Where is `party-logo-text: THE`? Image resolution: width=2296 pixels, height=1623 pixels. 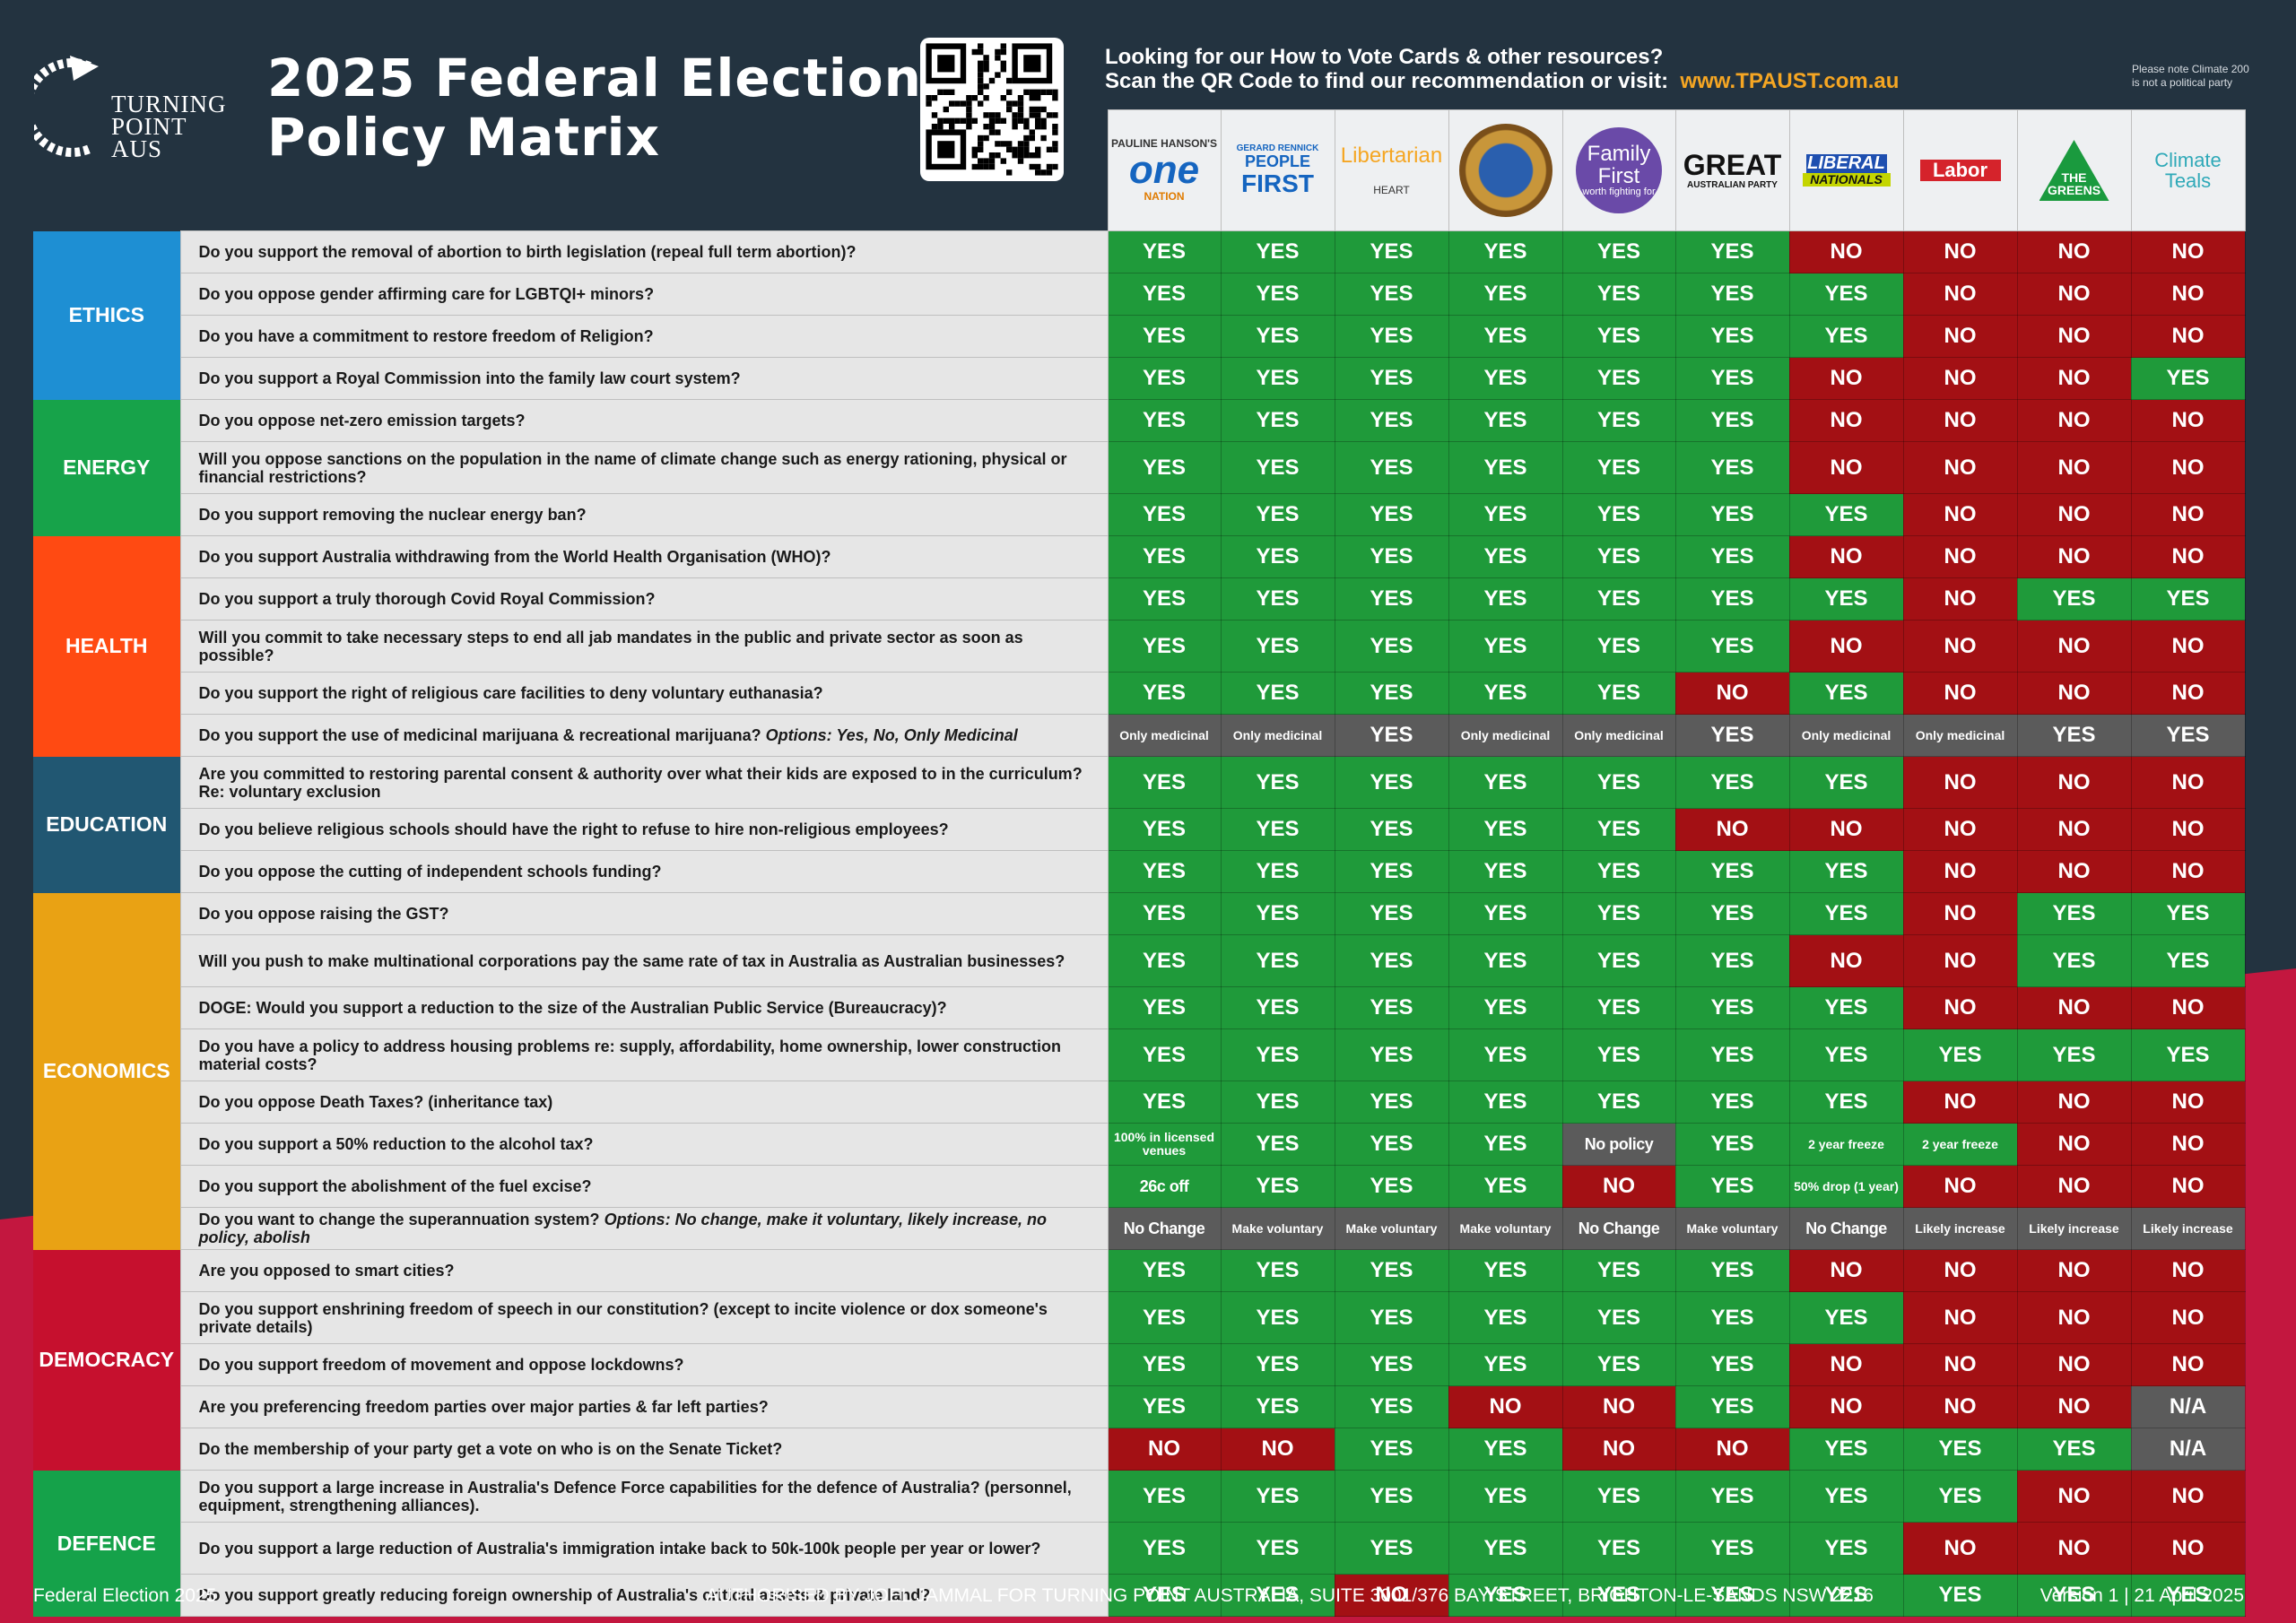 party-logo-text: THE is located at coordinates (2074, 177).